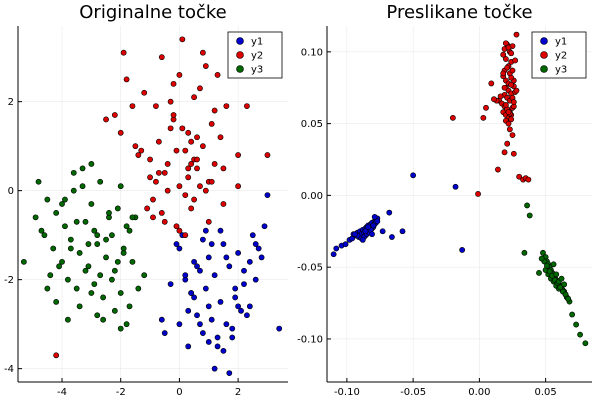 This screenshot has width=600, height=400. Describe the element at coordinates (310, 268) in the screenshot. I see `y-tick-label: -0.05` at that location.